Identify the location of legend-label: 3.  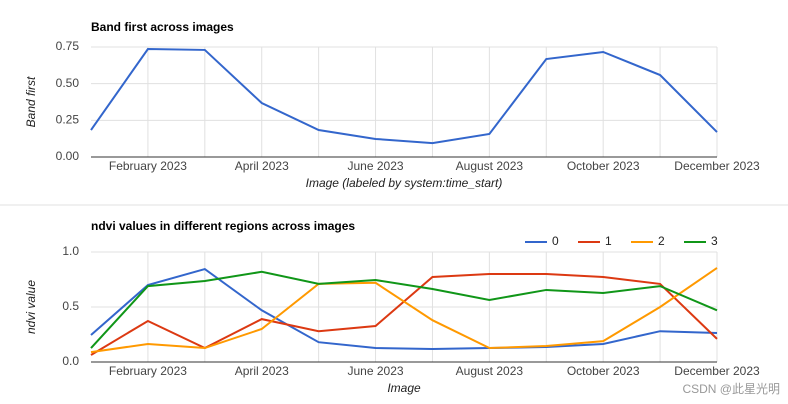
(714, 241).